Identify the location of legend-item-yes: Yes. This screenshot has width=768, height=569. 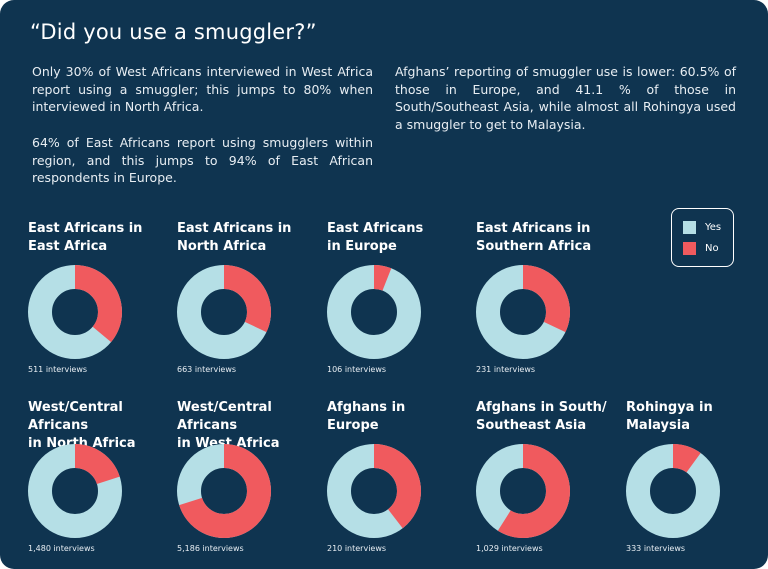
(702, 227).